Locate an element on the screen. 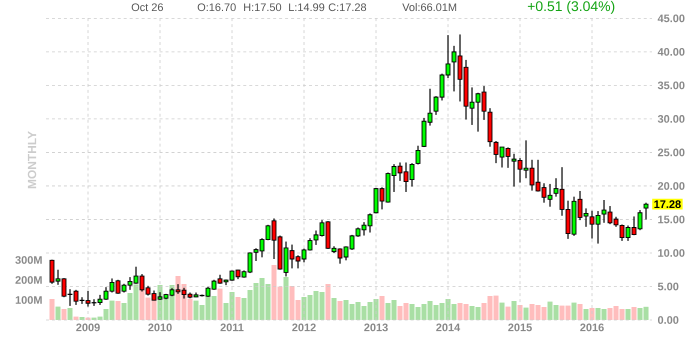 The height and width of the screenshot is (340, 700). y-tick-label: 5.00 is located at coordinates (668, 286).